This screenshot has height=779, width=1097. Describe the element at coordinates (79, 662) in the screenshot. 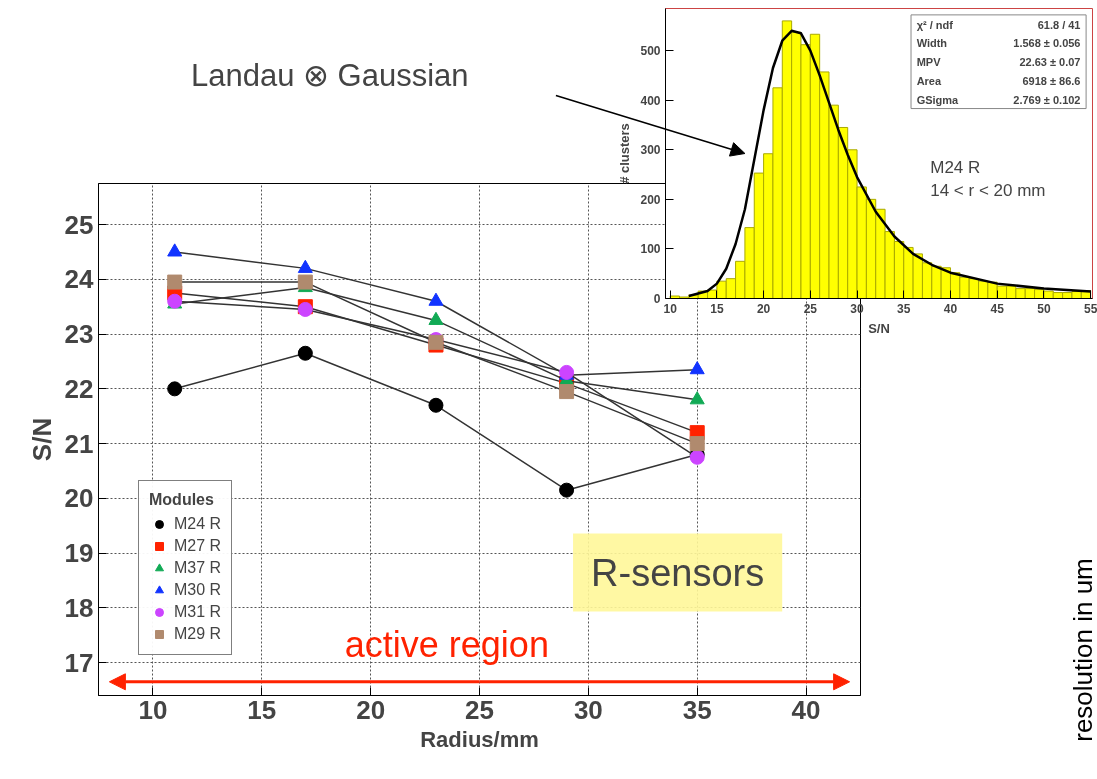

I see `y-tick-label: 17` at that location.